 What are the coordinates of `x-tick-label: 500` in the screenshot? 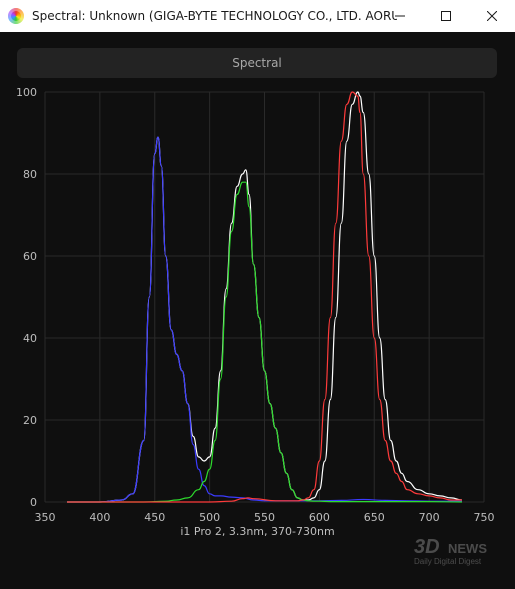 It's located at (209, 517).